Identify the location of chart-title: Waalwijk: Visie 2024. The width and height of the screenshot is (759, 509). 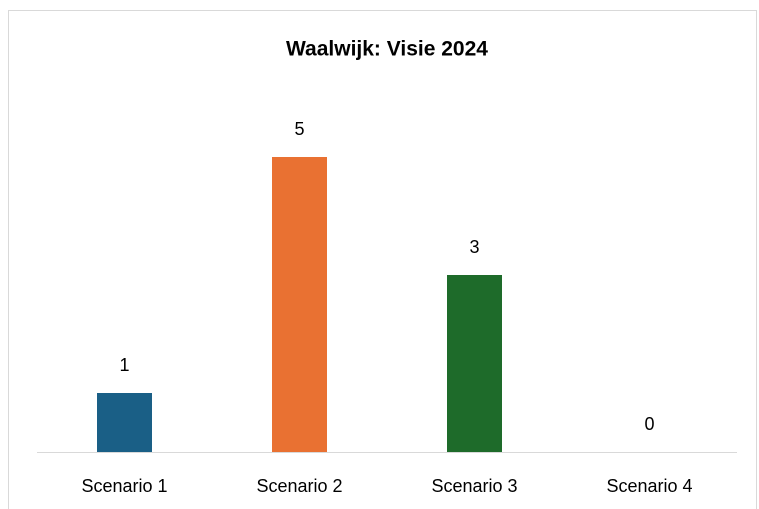
(387, 49).